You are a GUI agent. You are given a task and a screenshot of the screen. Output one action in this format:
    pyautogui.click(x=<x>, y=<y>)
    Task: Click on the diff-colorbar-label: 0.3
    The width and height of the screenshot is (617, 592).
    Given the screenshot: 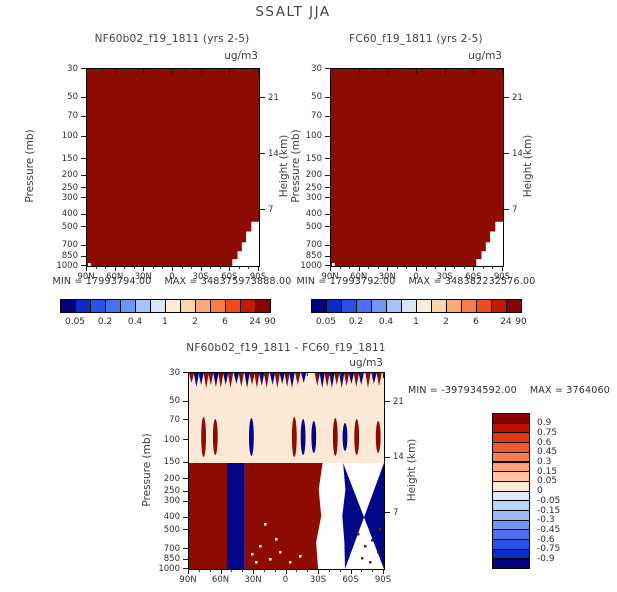 What is the action you would take?
    pyautogui.click(x=544, y=462)
    